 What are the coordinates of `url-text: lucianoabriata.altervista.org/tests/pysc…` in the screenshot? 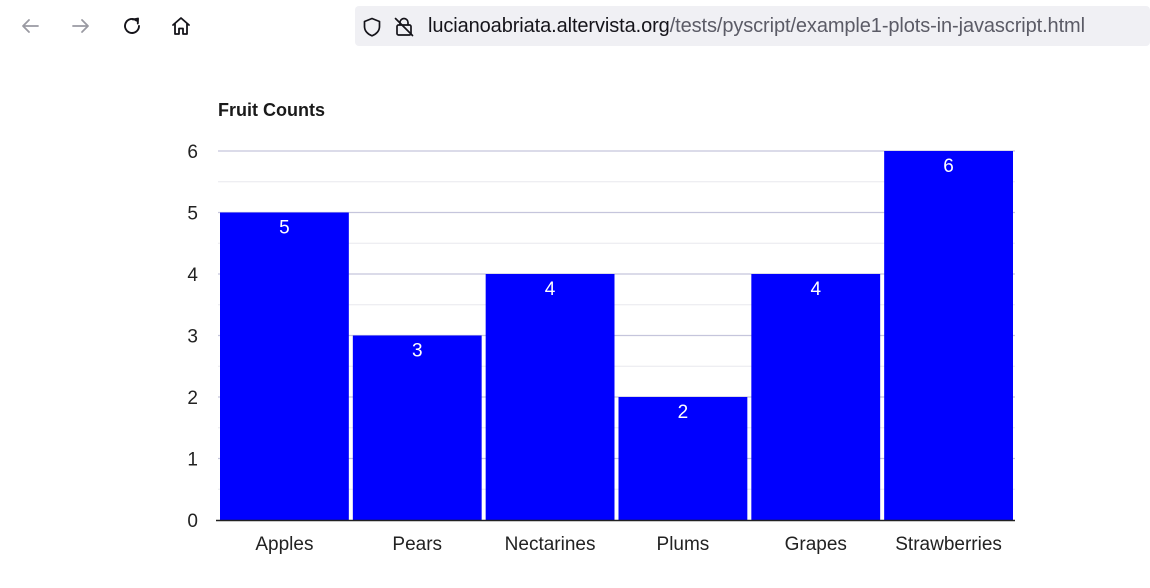 It's located at (756, 26).